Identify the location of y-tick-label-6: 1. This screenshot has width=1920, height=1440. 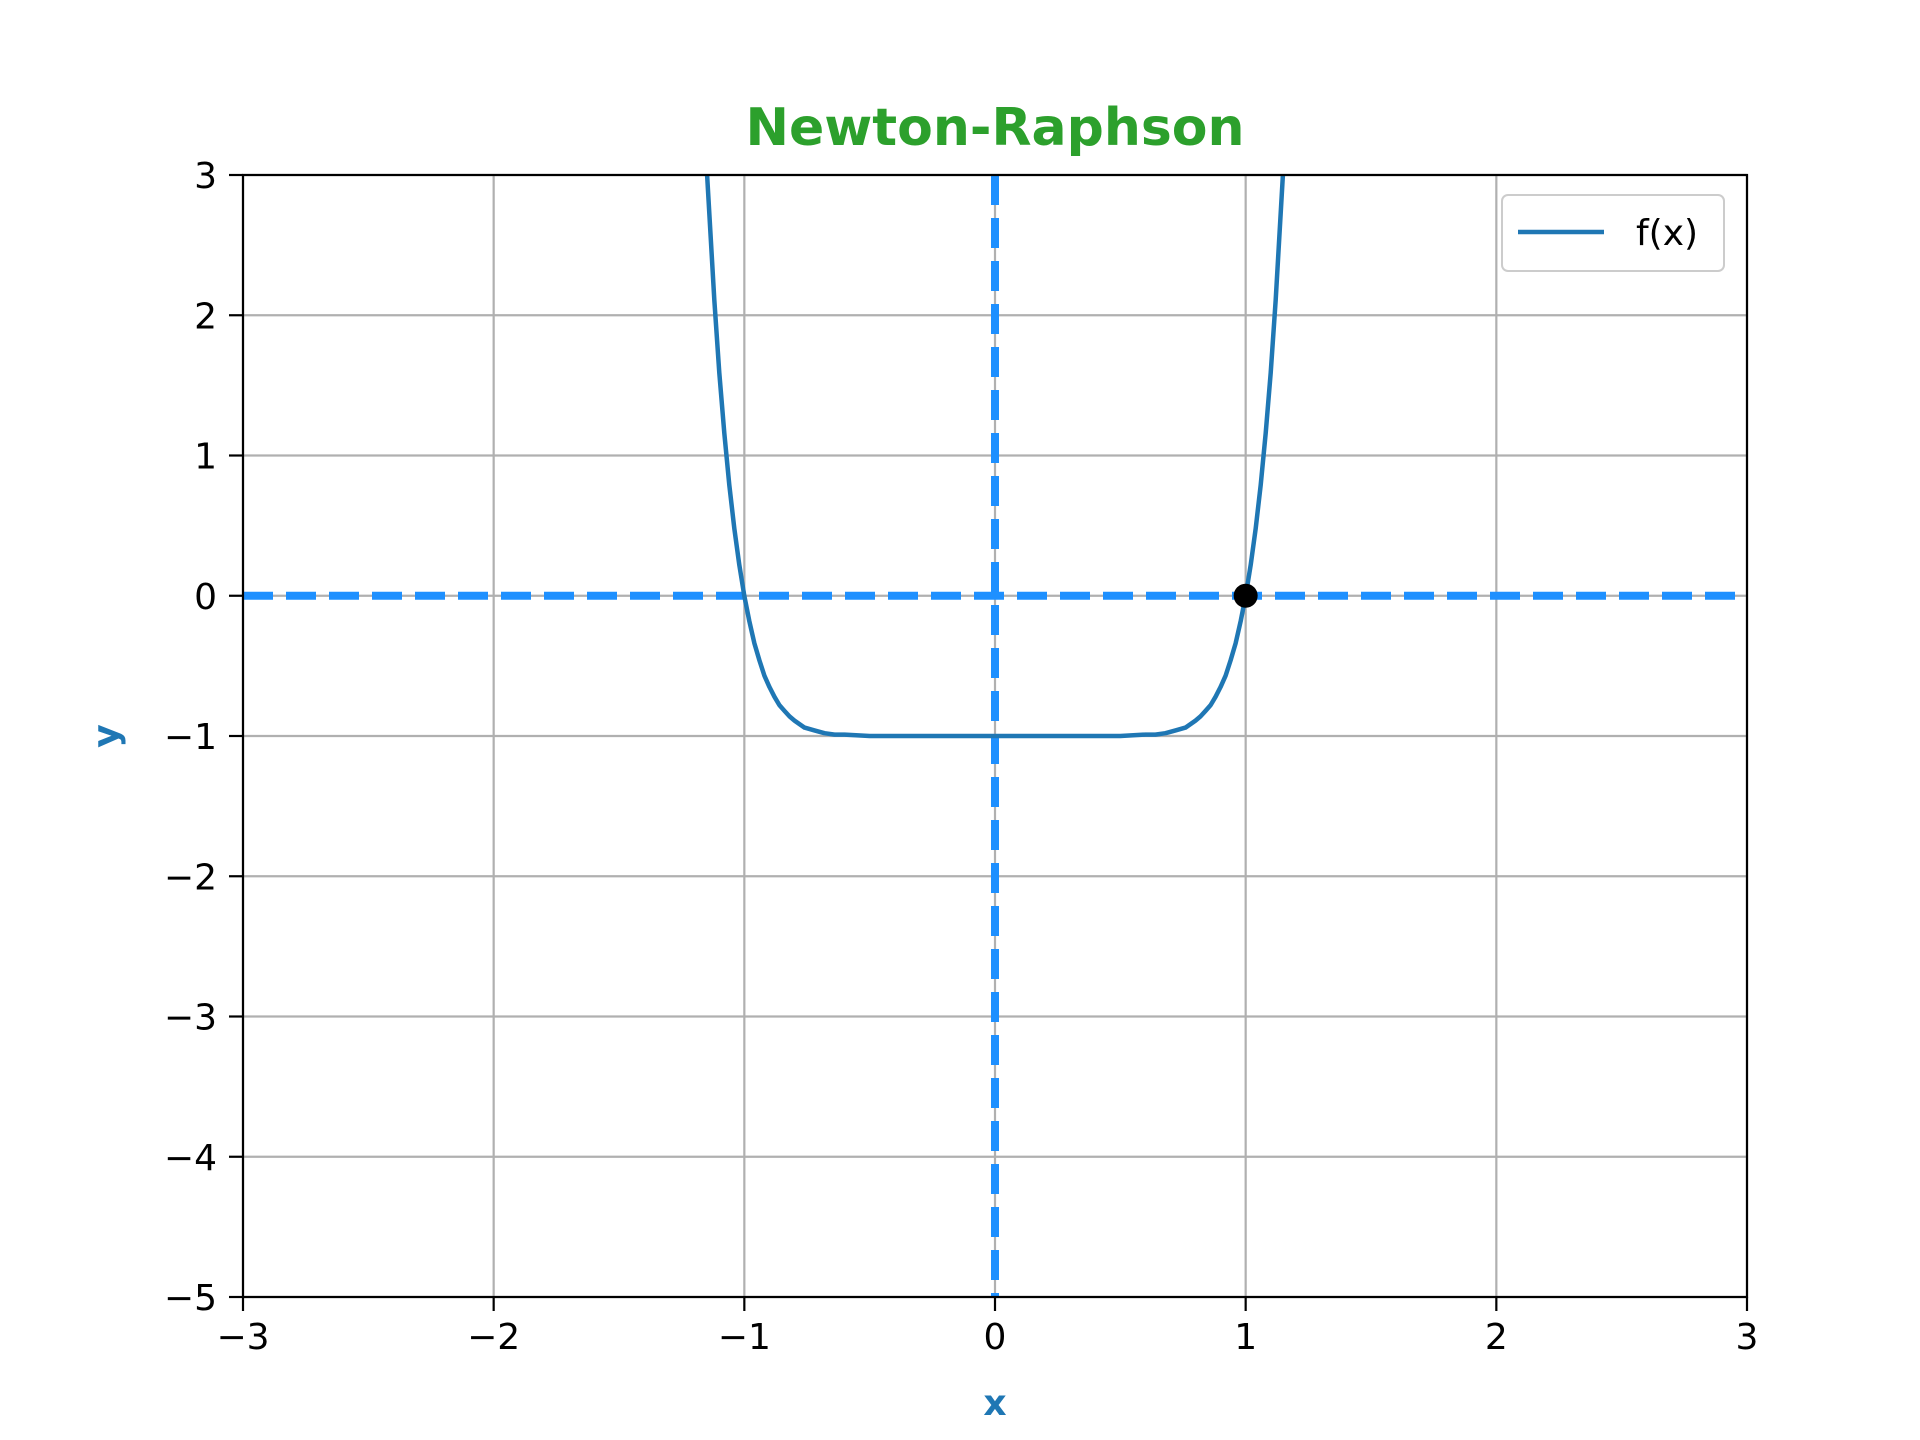
(205, 457).